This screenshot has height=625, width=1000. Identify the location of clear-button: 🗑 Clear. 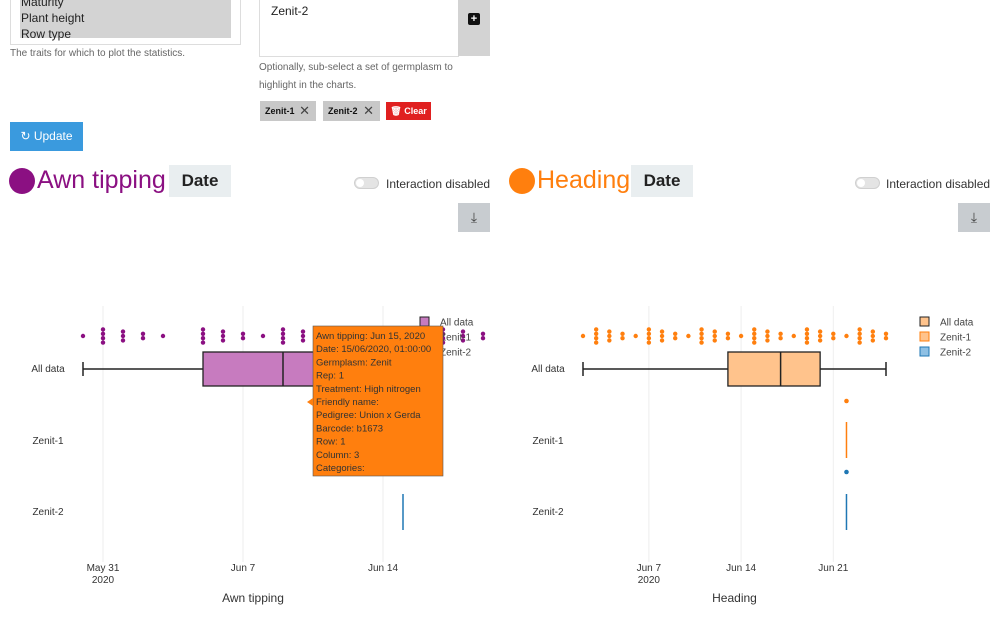
(408, 111).